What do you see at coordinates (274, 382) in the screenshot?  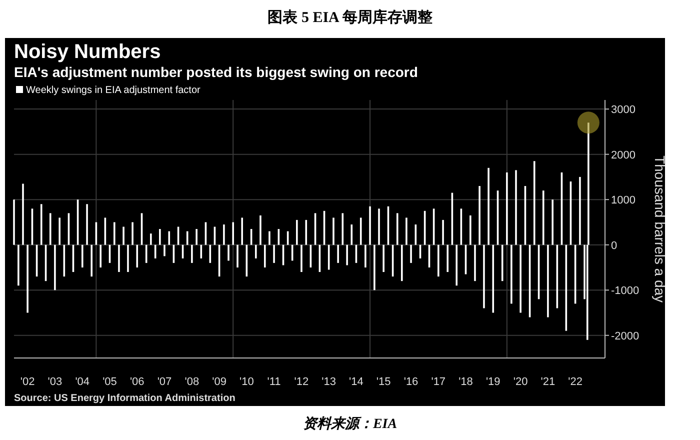 I see `x-tick-label: '11` at bounding box center [274, 382].